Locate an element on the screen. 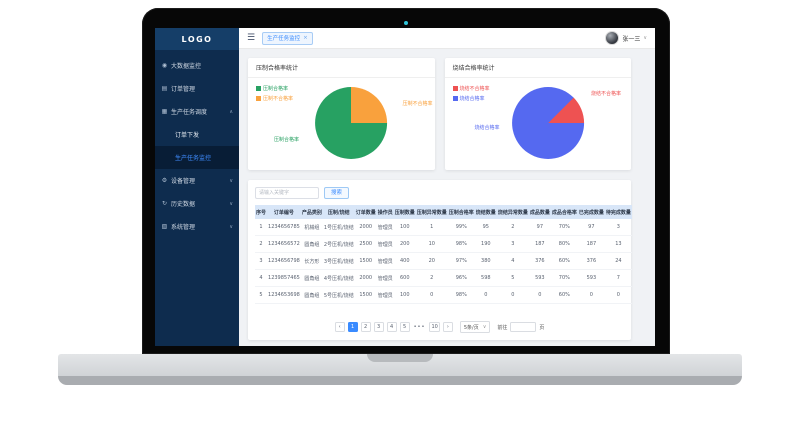  column-header: 成品合格率 is located at coordinates (564, 212).